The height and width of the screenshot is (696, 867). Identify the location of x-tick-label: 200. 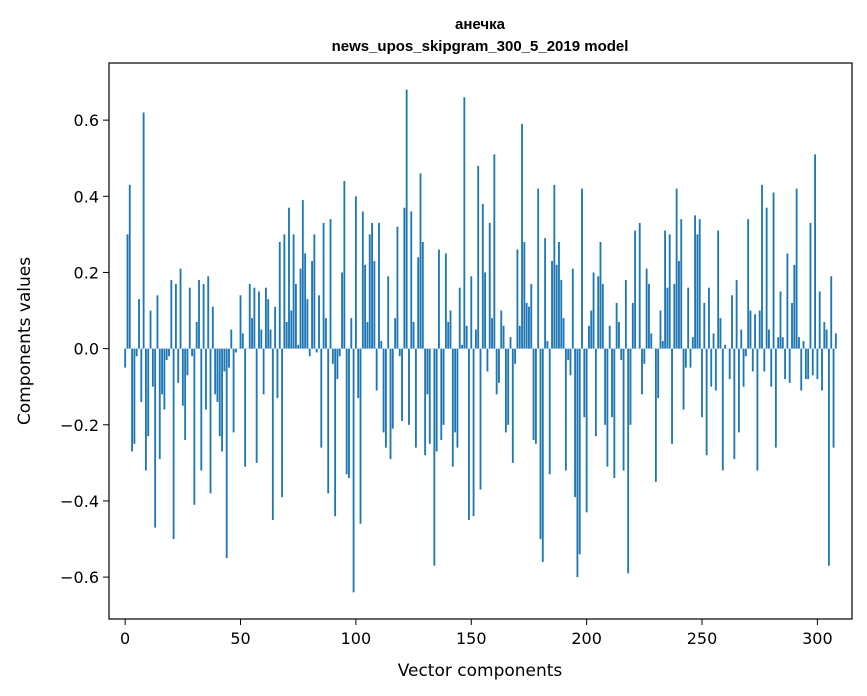
(586, 638).